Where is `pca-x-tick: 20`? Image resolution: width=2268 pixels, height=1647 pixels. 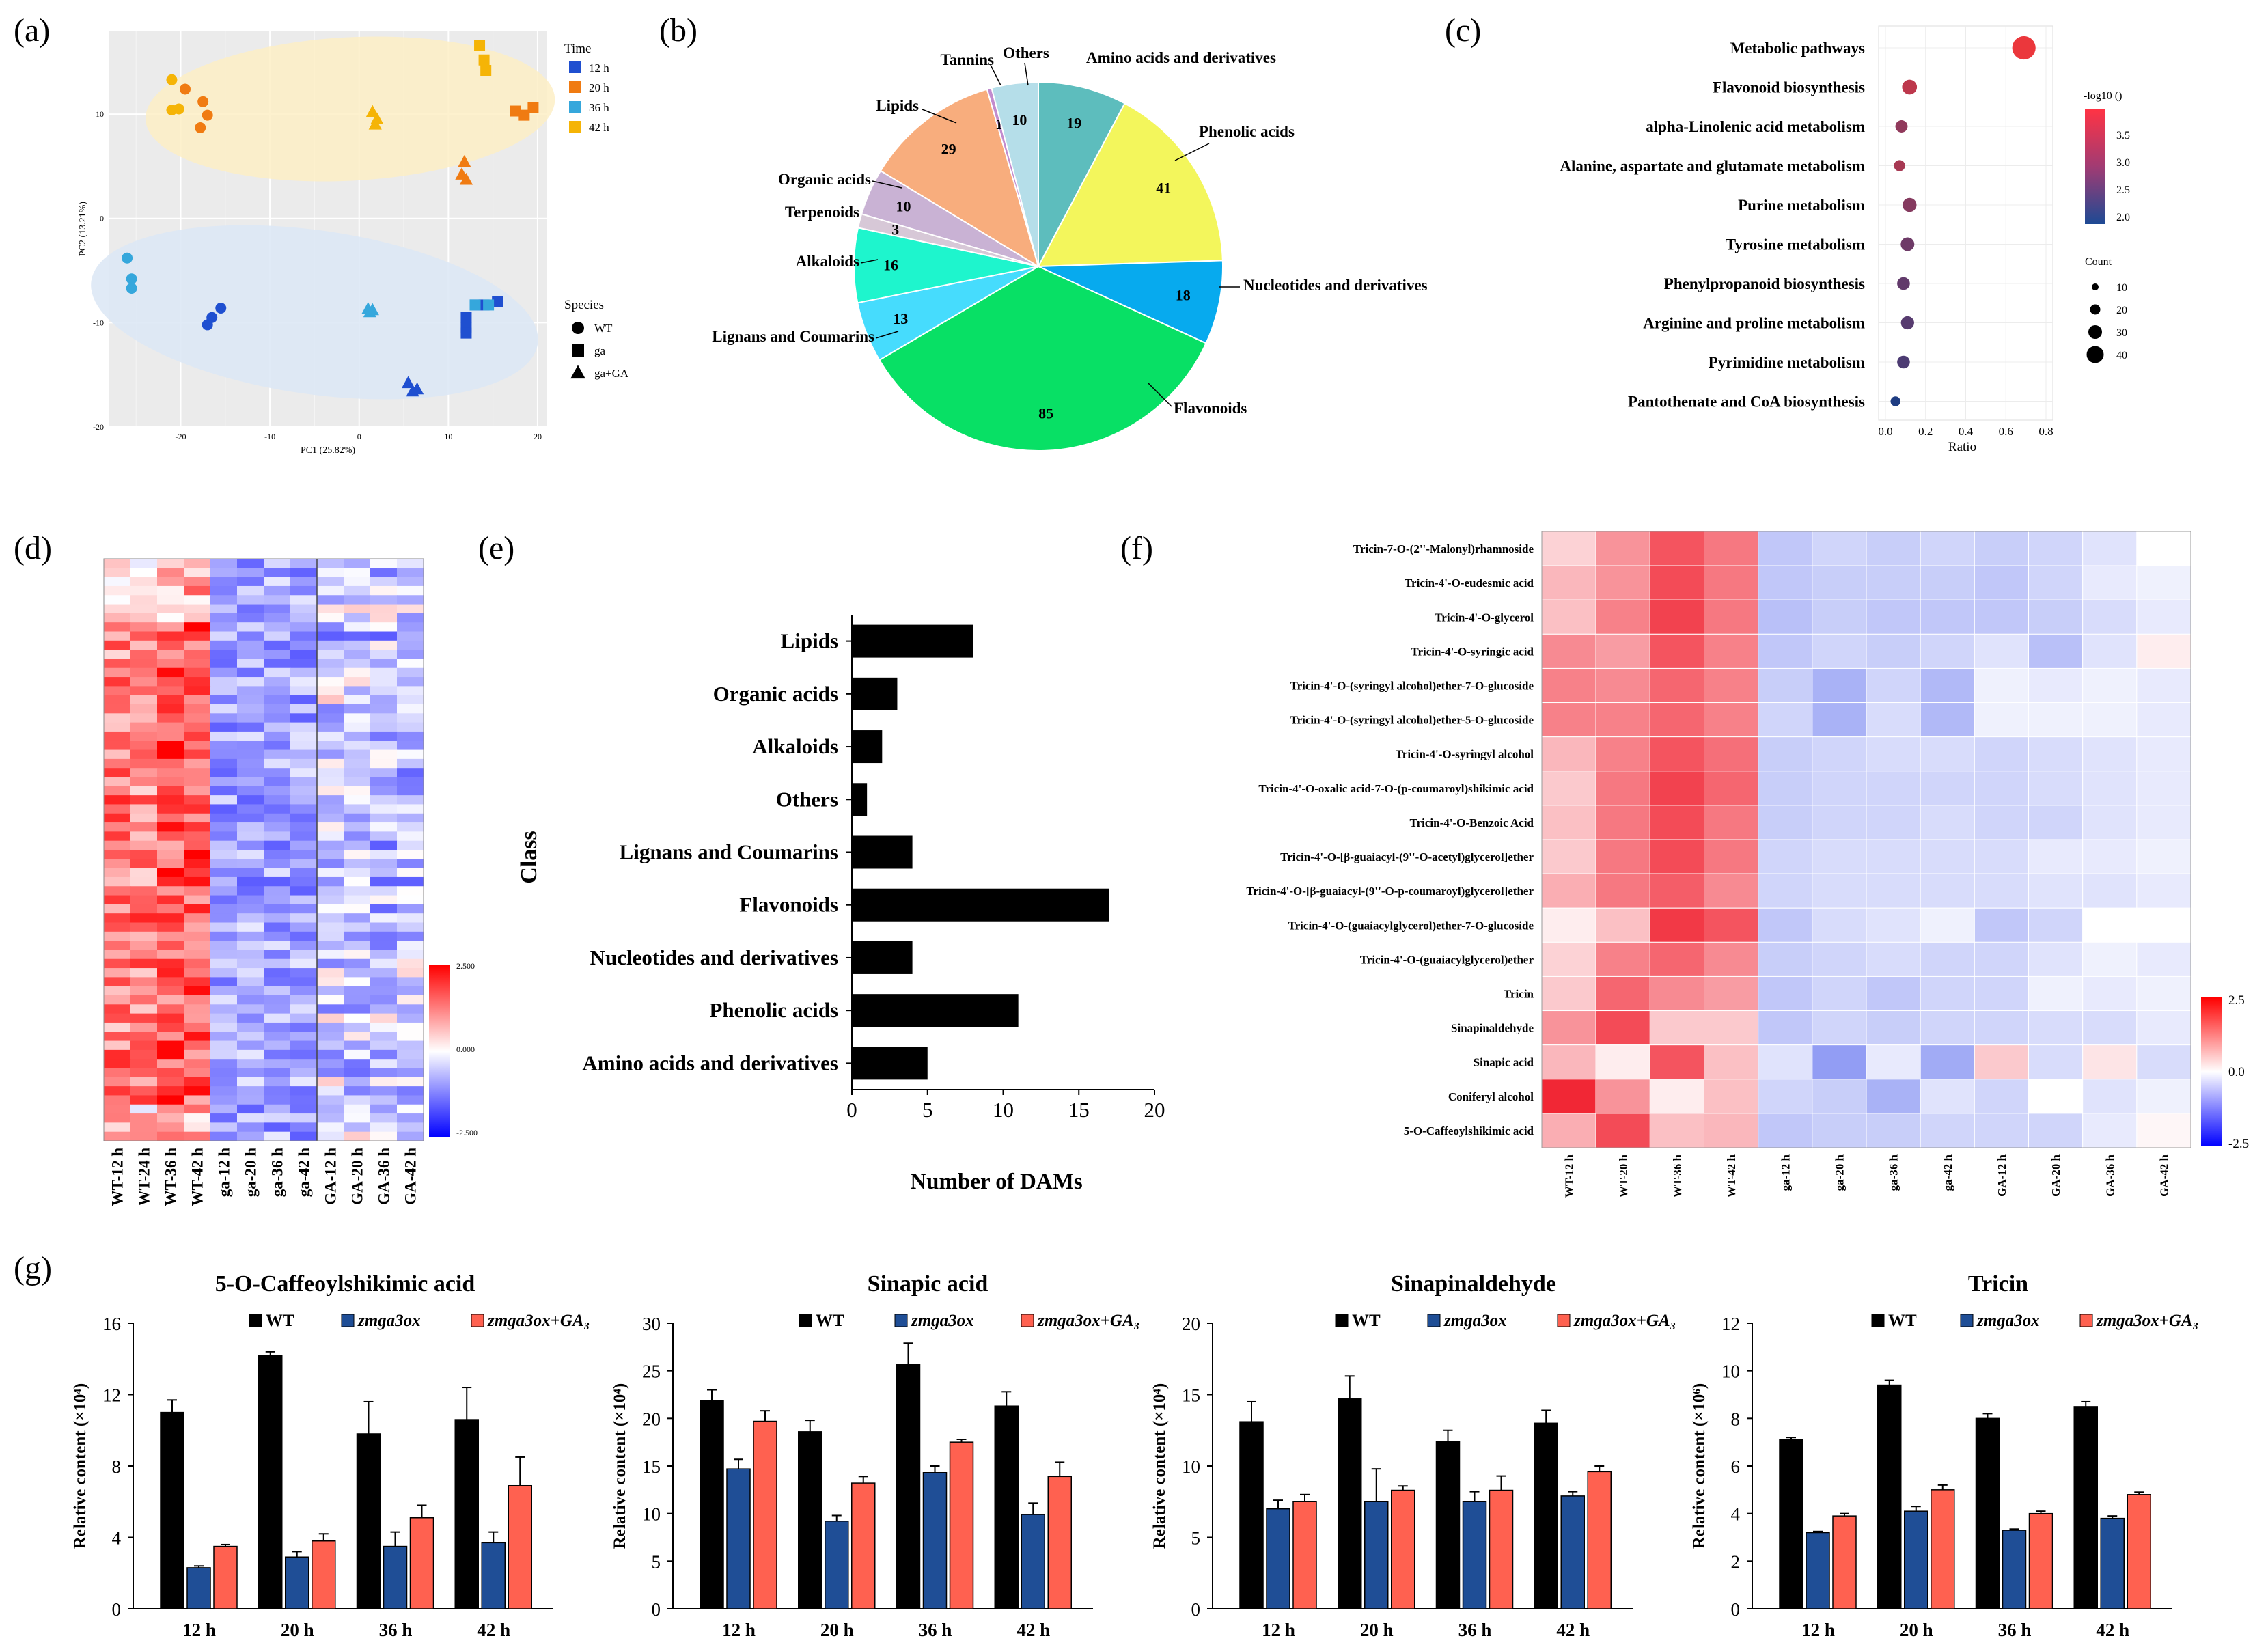 pca-x-tick: 20 is located at coordinates (538, 436).